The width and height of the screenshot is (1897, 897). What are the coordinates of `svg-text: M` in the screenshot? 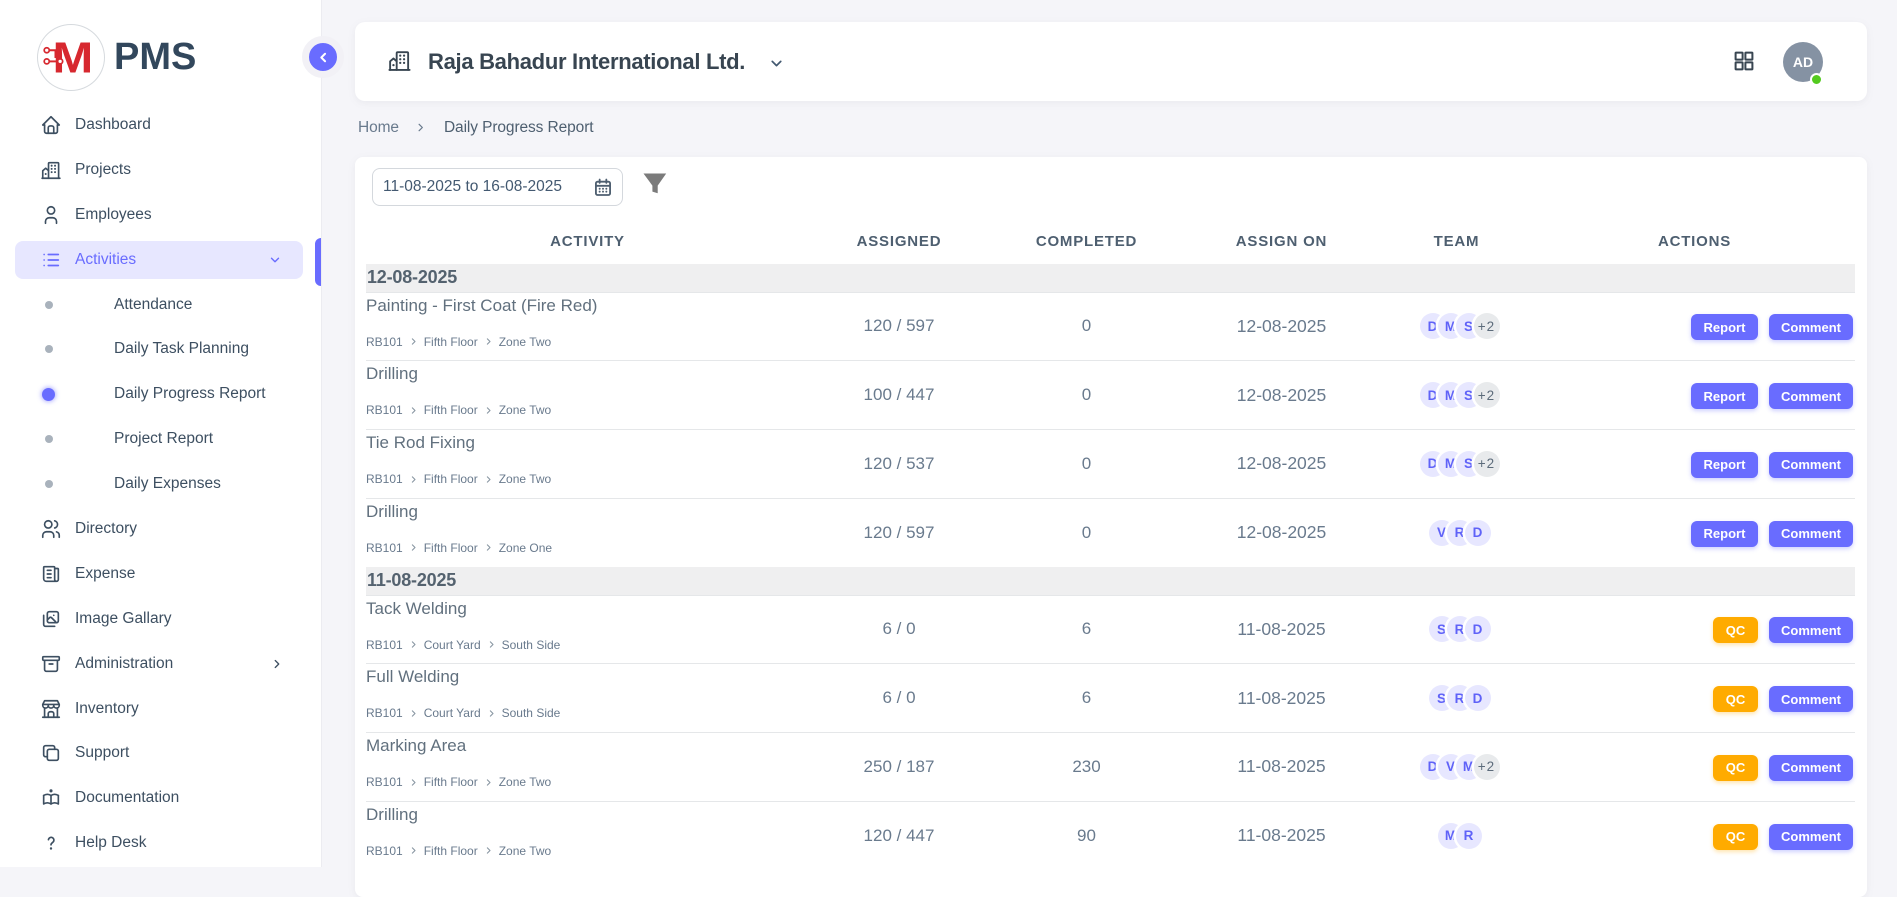 It's located at (73, 58).